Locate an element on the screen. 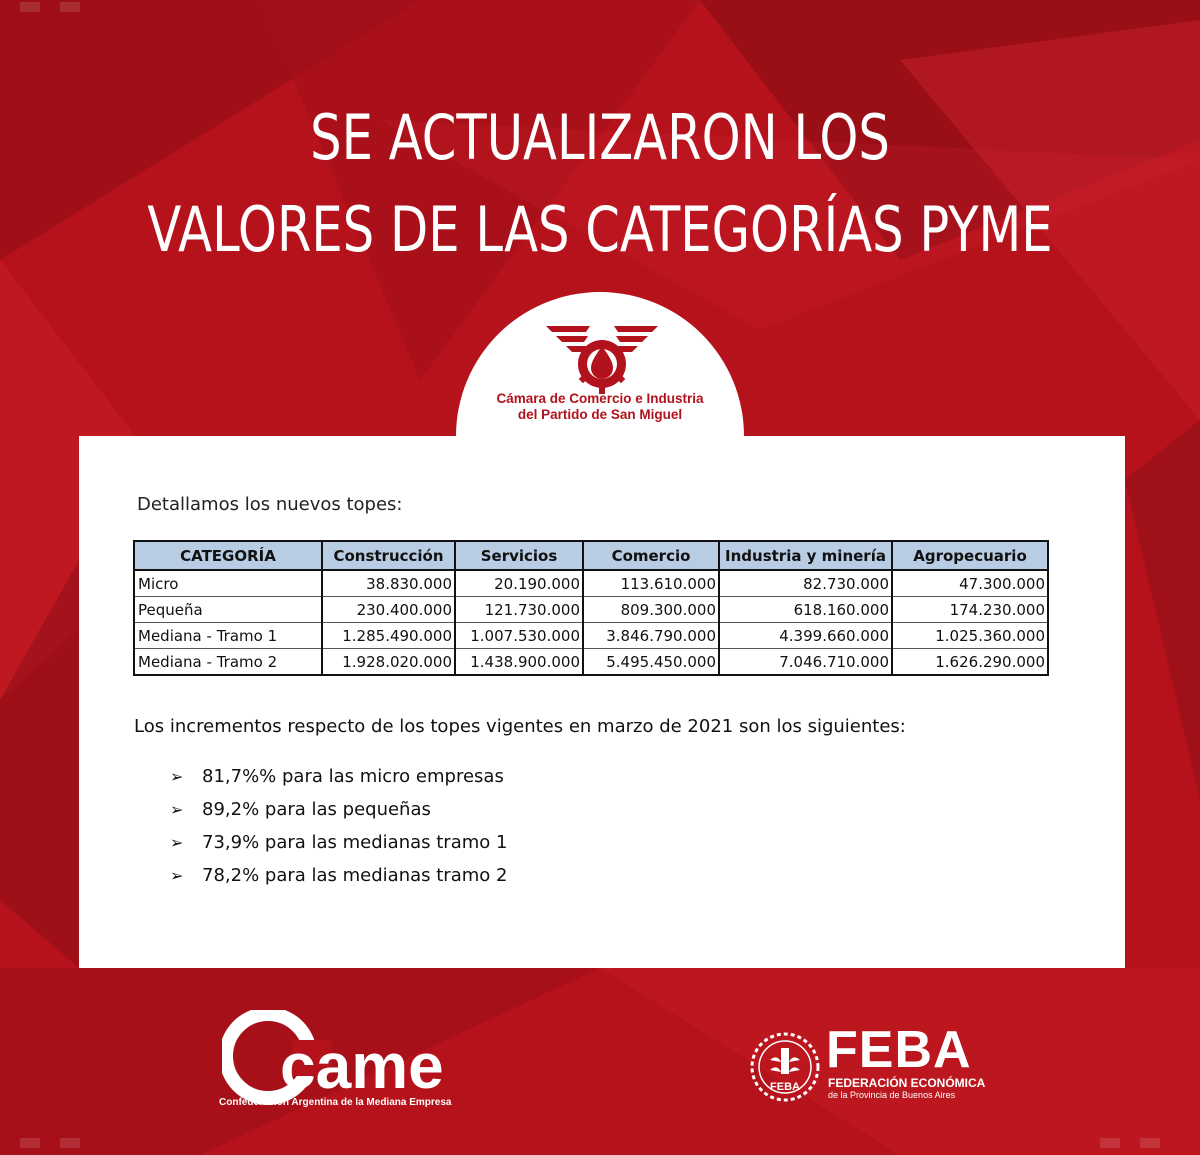 The height and width of the screenshot is (1155, 1200). came-logo-text: came is located at coordinates (362, 1066).